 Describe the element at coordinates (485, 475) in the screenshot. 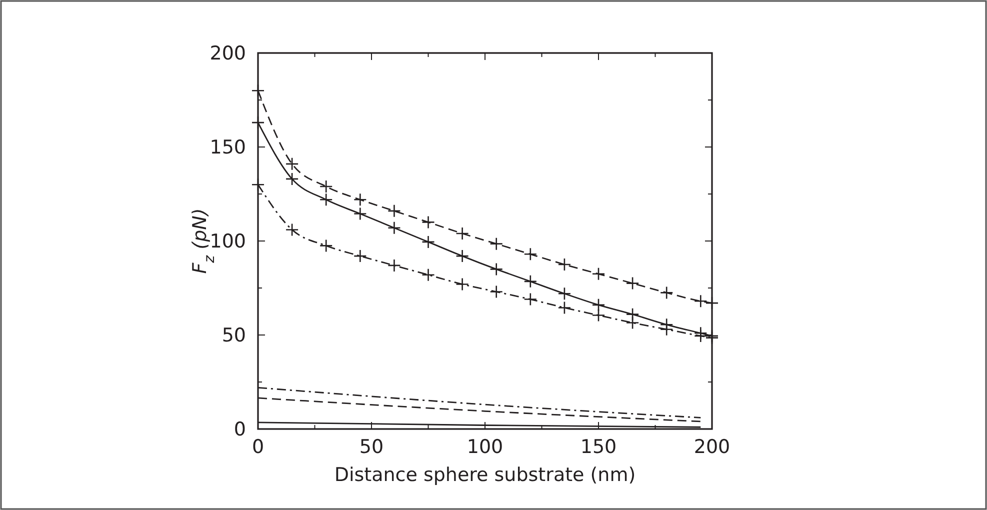

I see `x-axis-title: Distance sphere substrate (nm)` at that location.